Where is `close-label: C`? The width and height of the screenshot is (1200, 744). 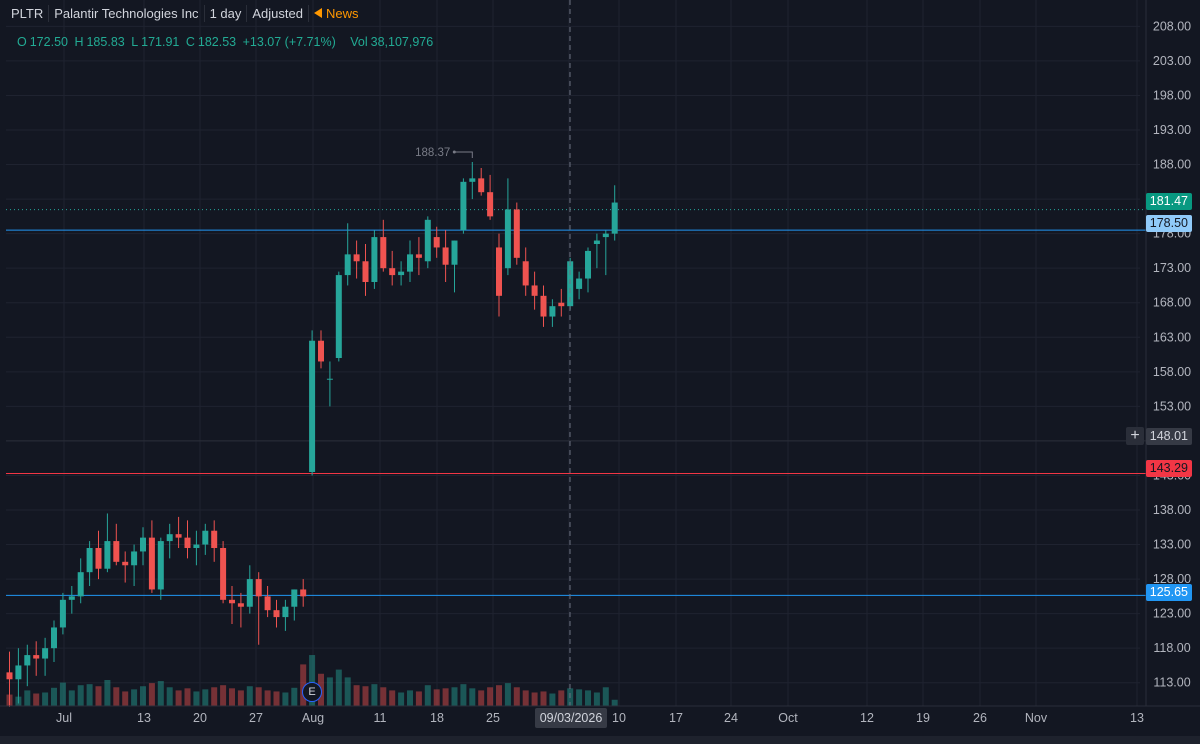
close-label: C is located at coordinates (190, 42).